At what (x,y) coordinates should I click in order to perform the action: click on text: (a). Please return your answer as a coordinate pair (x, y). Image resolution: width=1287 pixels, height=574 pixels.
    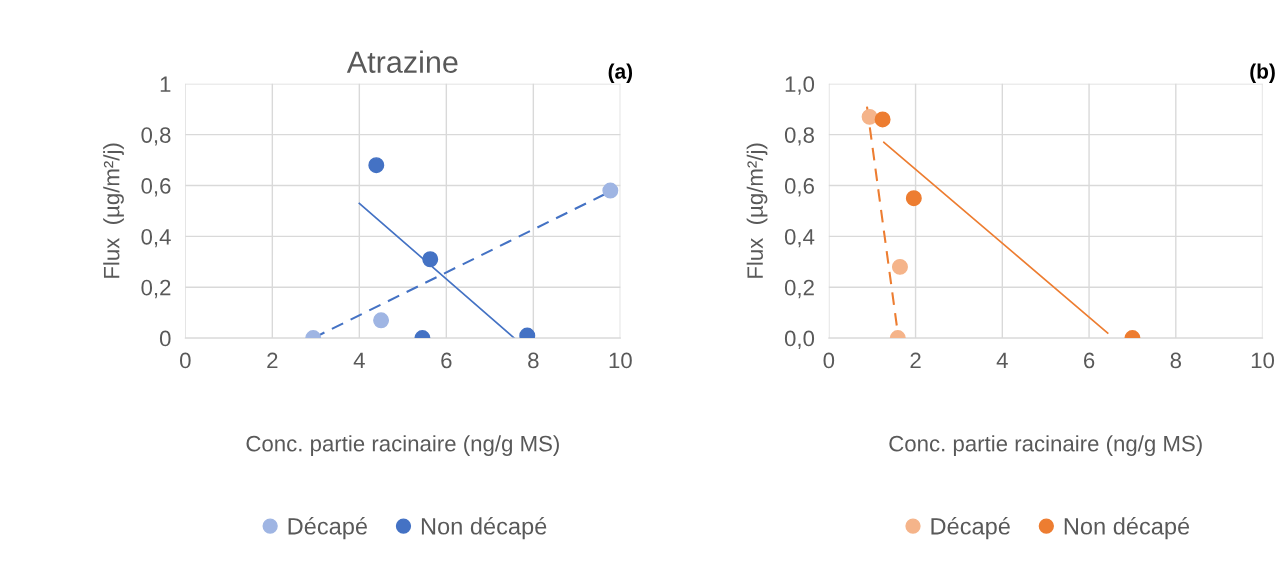
    Looking at the image, I should click on (620, 73).